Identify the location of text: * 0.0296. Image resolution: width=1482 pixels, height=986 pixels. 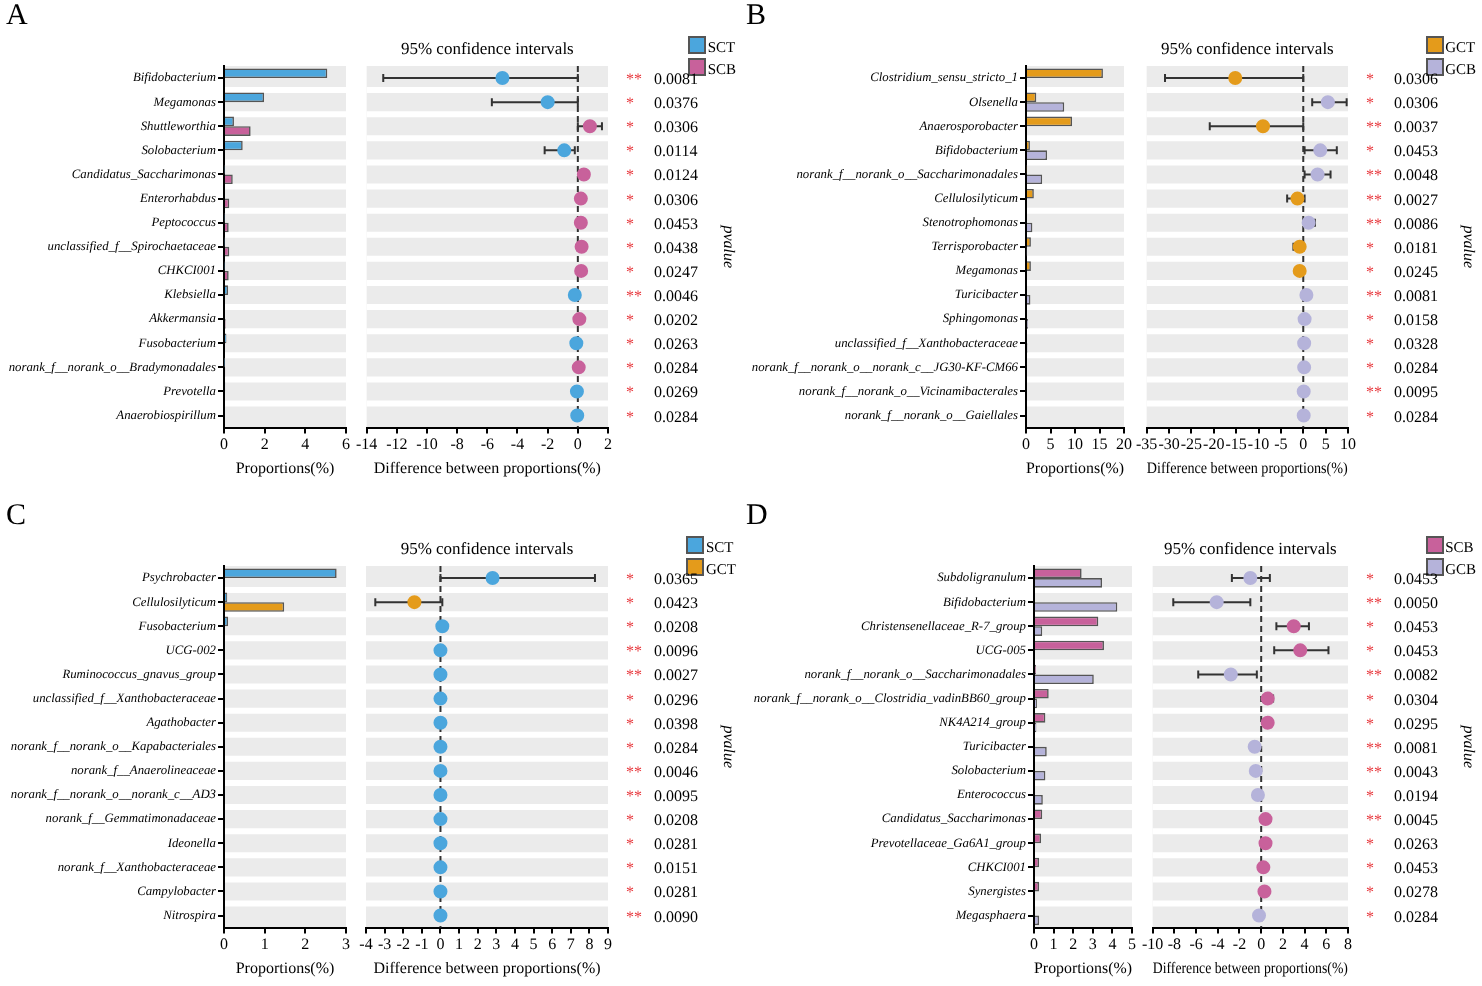
(662, 699).